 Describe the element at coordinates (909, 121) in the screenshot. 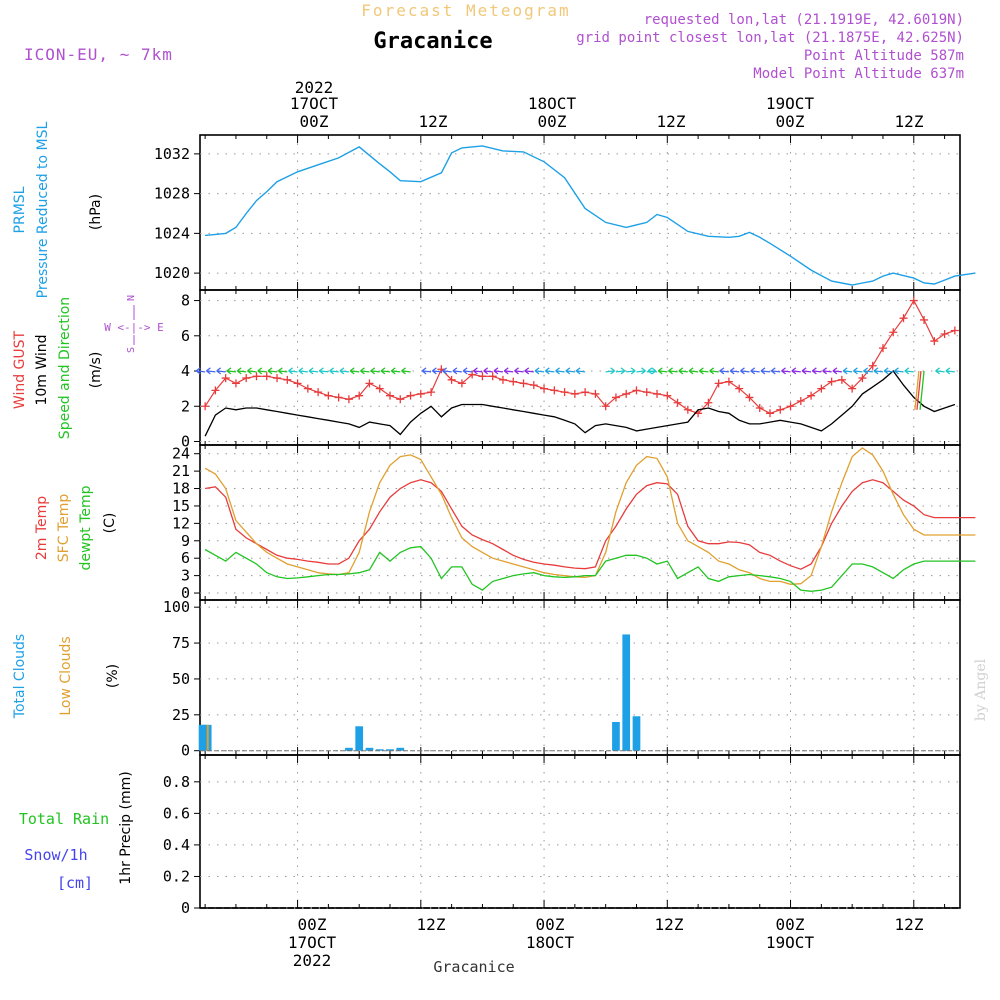

I see `top-12z-3: 12Z` at that location.